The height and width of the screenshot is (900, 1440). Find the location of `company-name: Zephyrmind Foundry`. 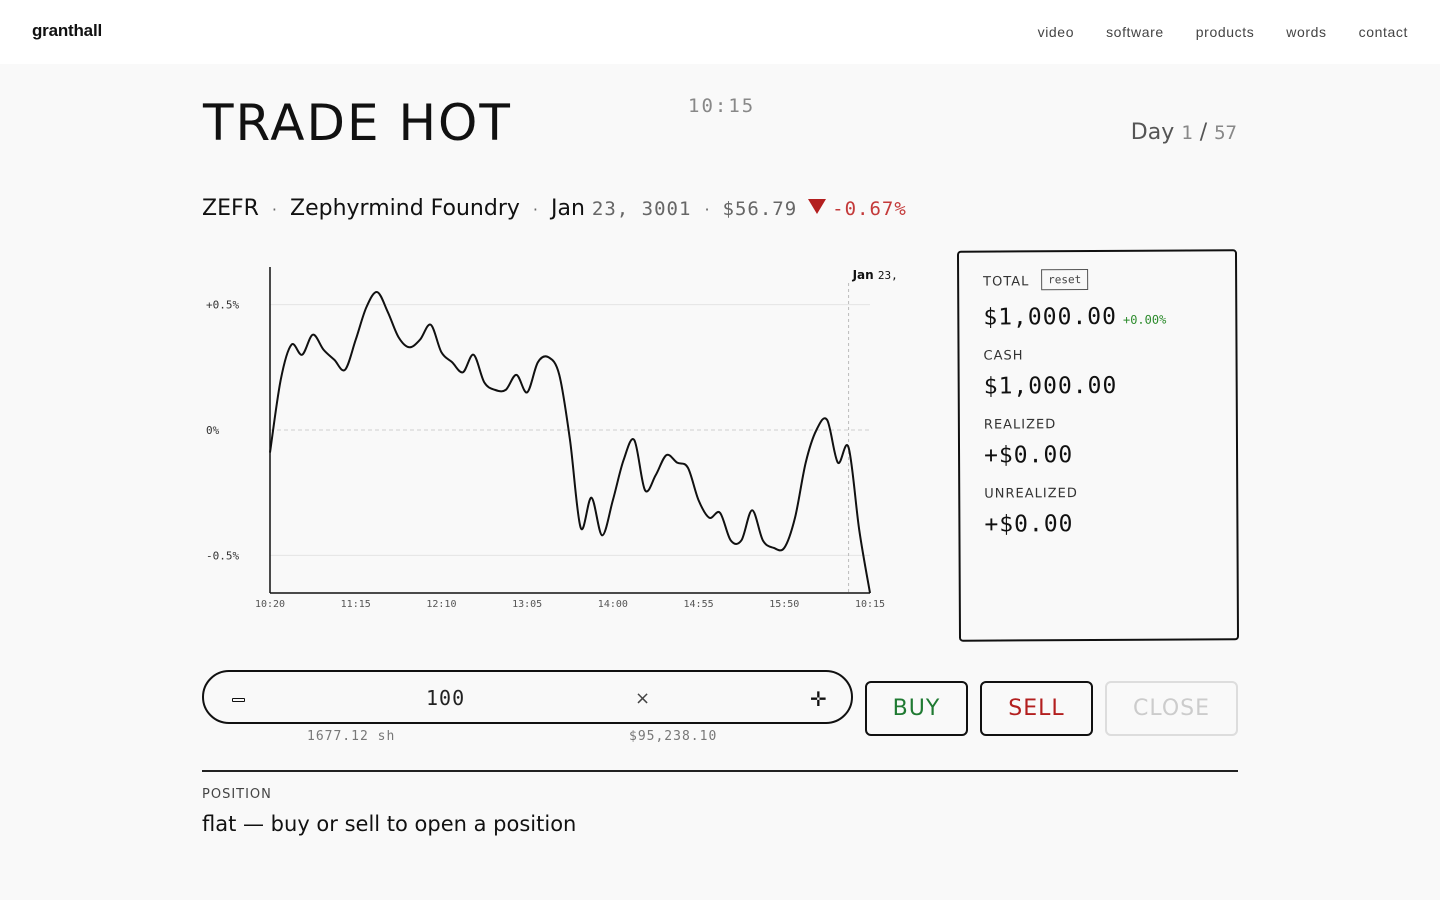

company-name: Zephyrmind Foundry is located at coordinates (405, 208).